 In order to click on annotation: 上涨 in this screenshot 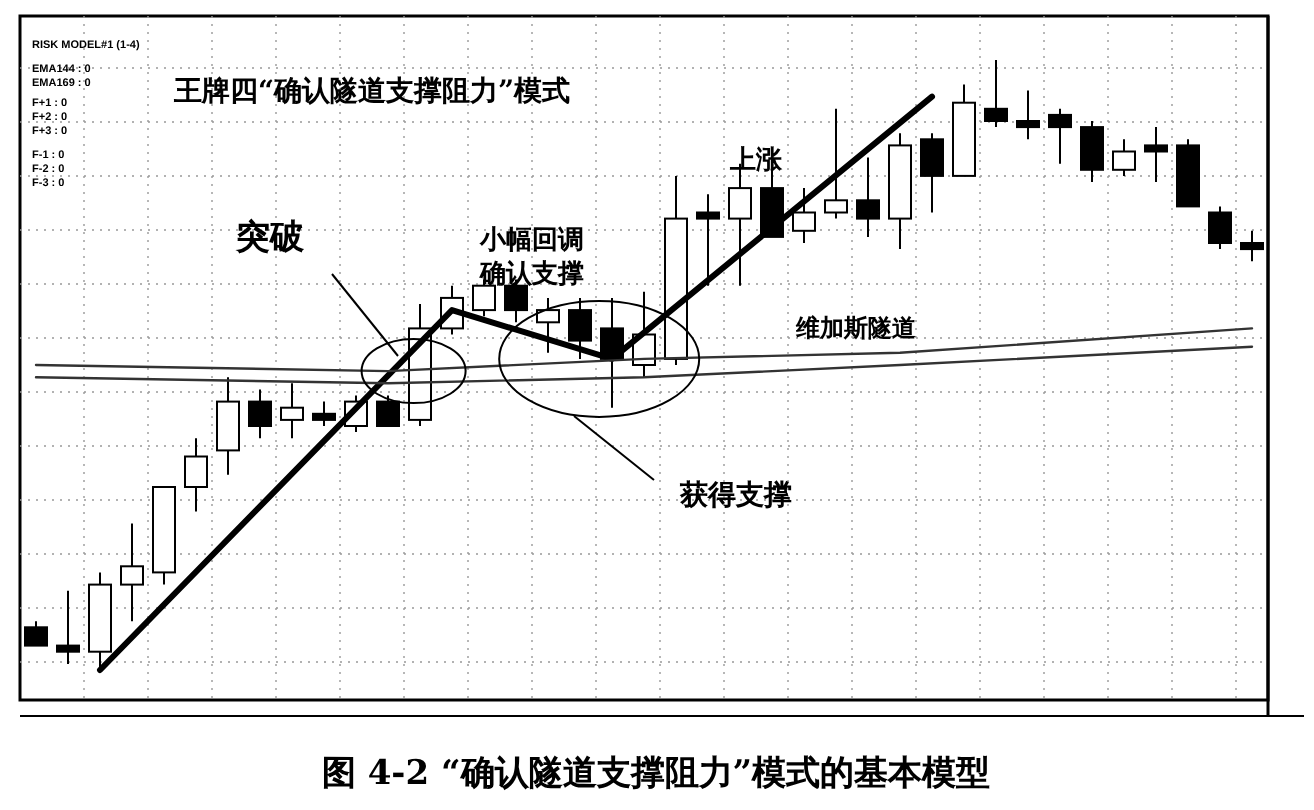, I will do `click(756, 161)`.